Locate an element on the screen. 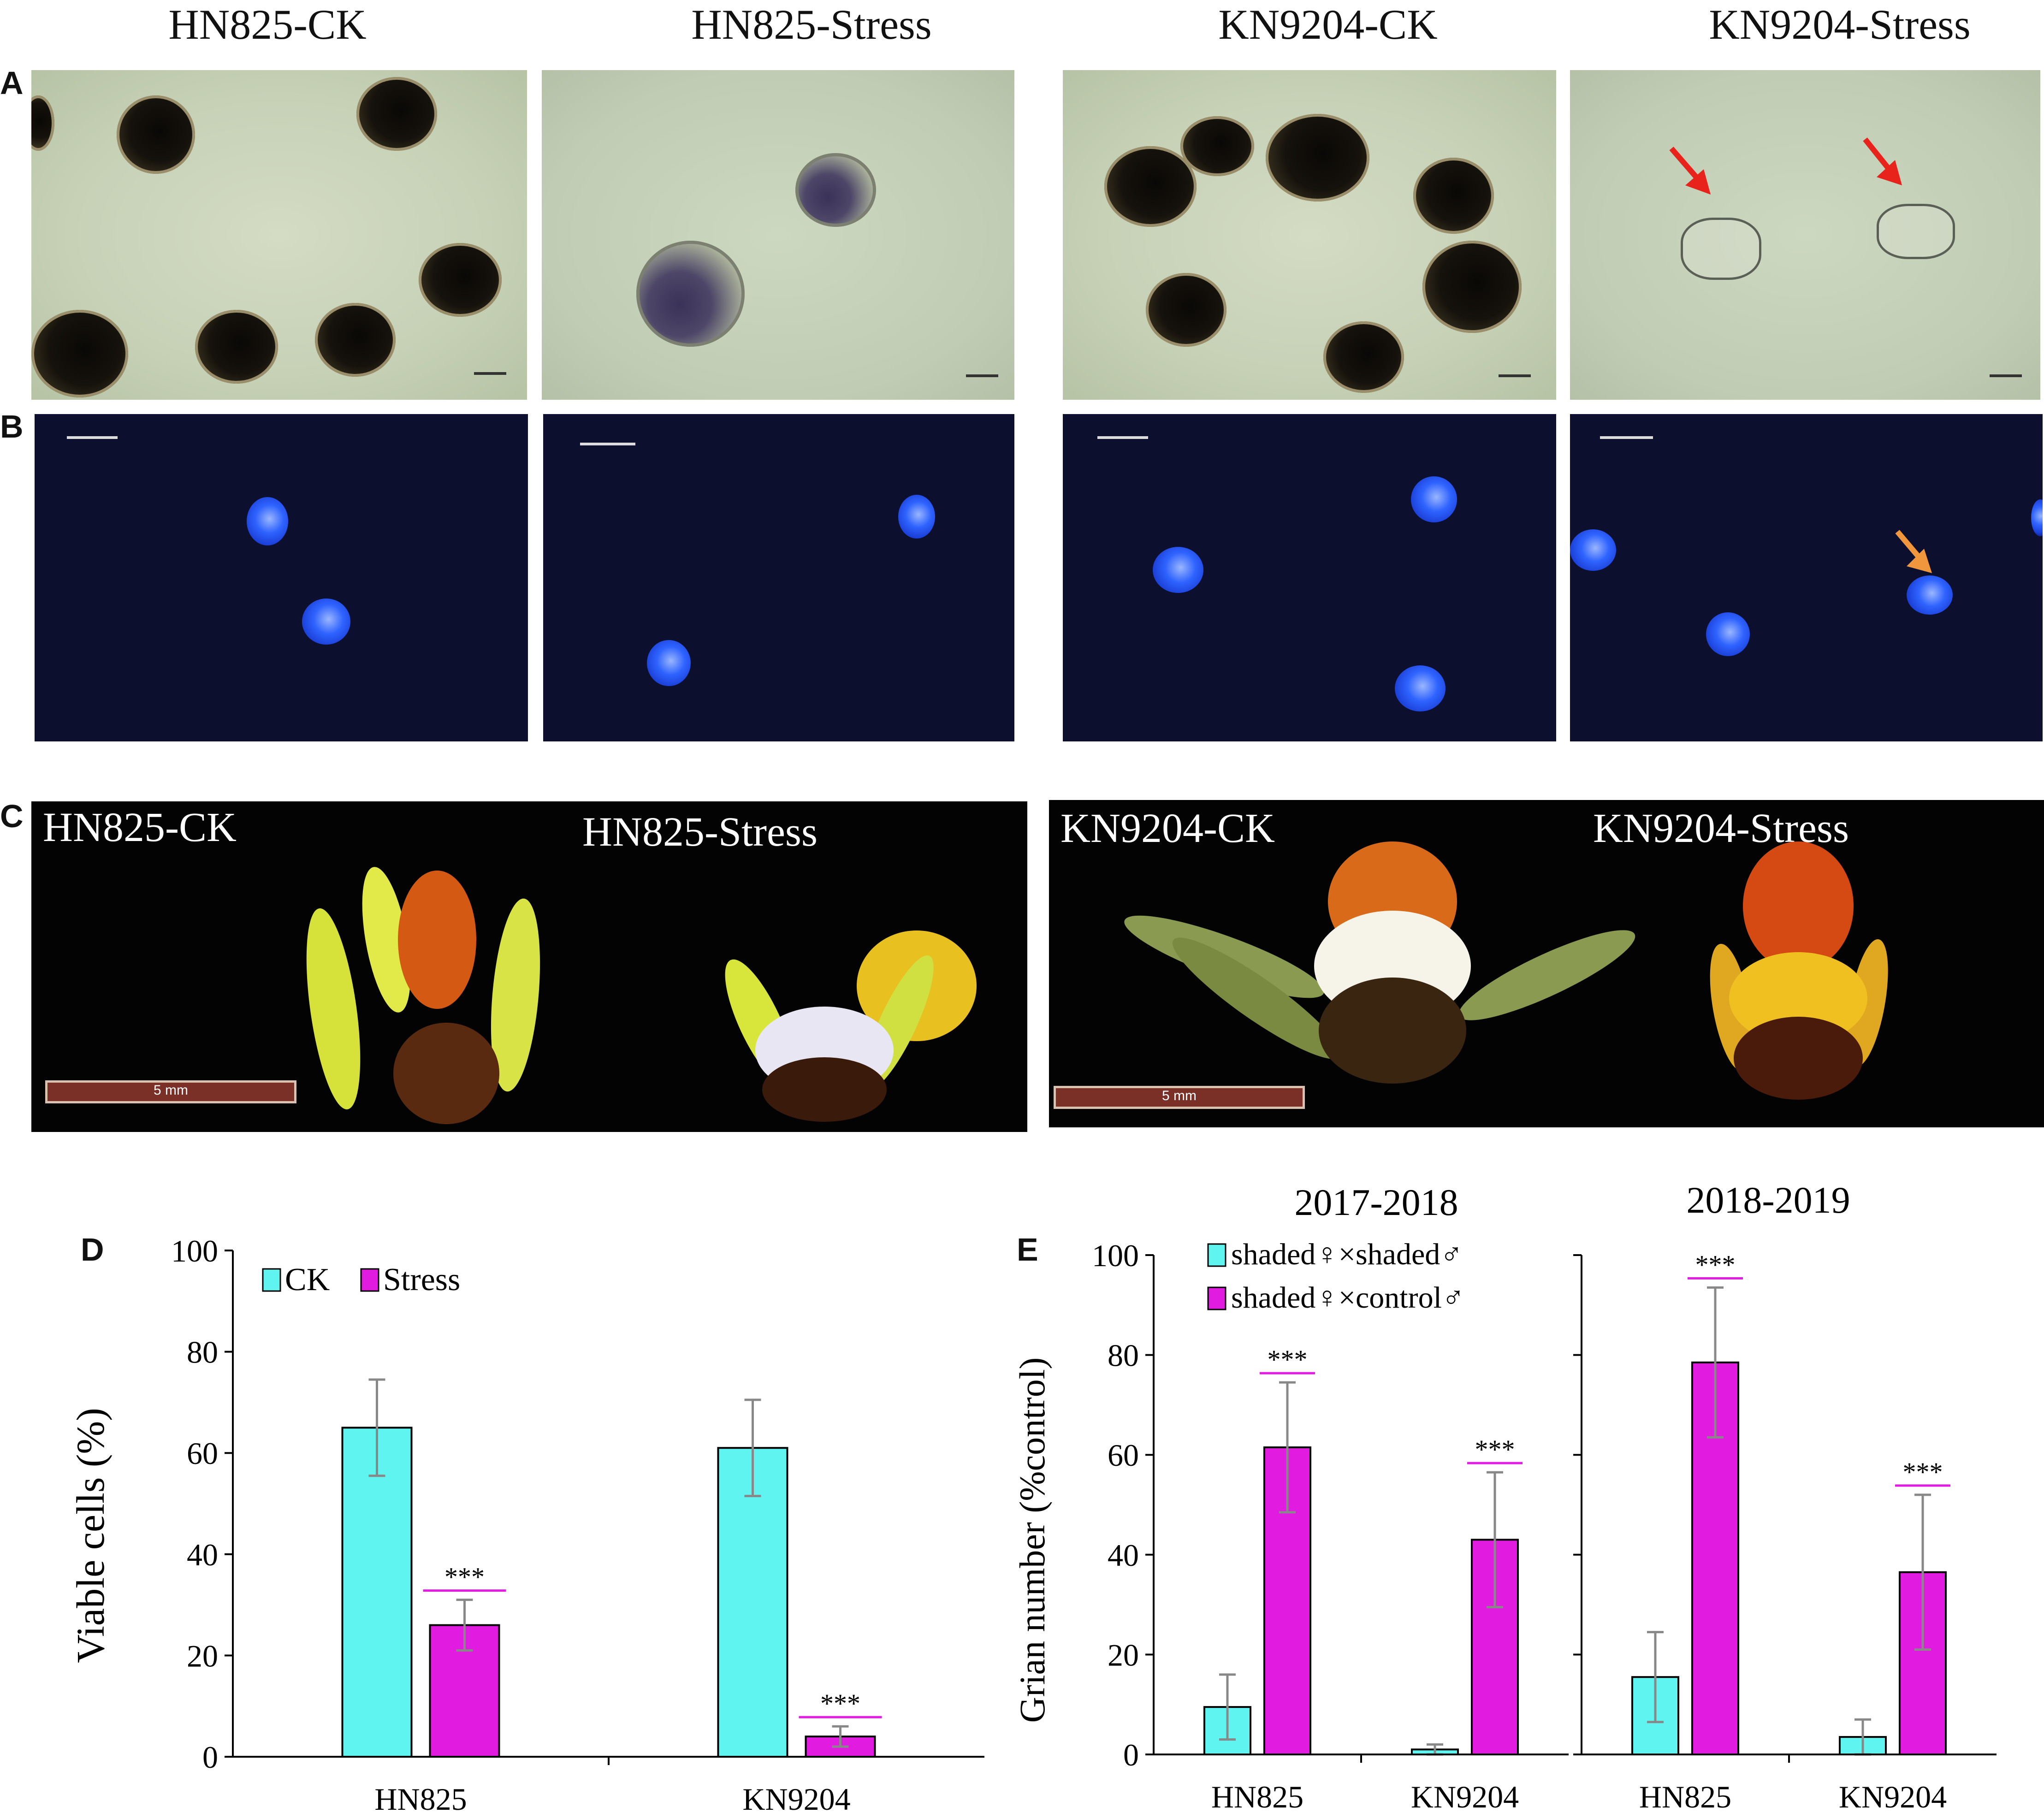  axes: 0 20 40 60 80 100 is located at coordinates (202, 1504).